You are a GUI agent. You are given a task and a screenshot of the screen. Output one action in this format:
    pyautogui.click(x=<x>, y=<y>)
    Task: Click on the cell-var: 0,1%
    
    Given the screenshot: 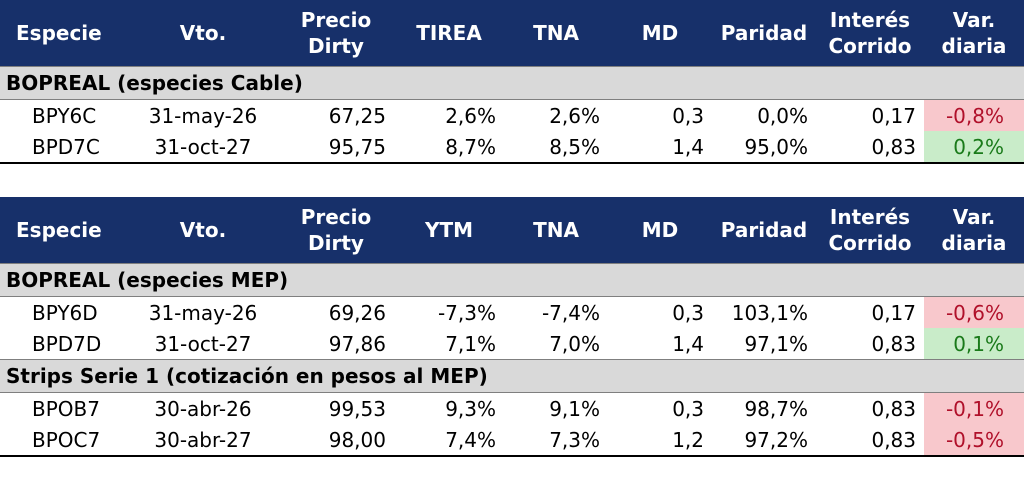 What is the action you would take?
    pyautogui.click(x=974, y=344)
    